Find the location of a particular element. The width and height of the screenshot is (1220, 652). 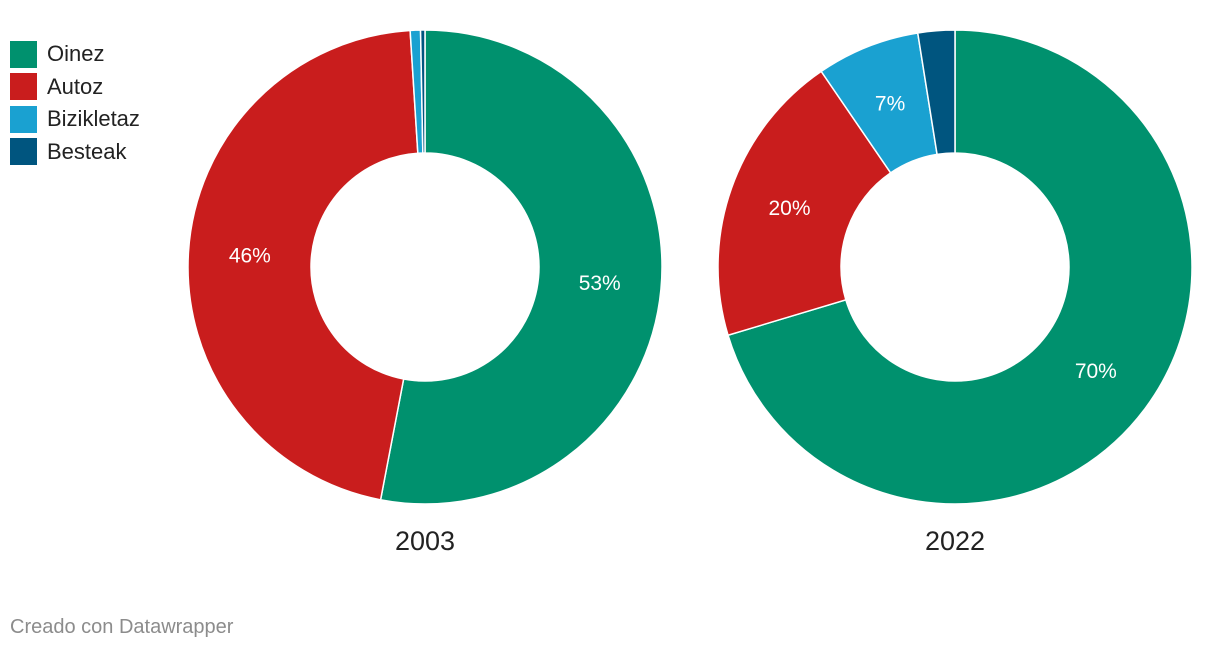

data-label-oinez: 53% is located at coordinates (600, 283).